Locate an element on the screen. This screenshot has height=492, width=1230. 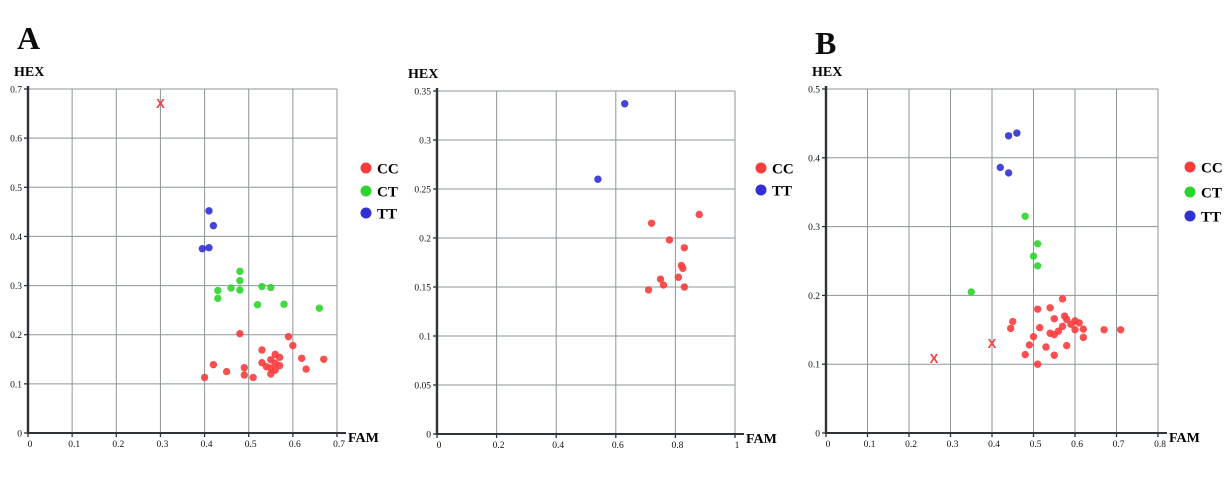
legend-item-CT: CT is located at coordinates (1203, 194).